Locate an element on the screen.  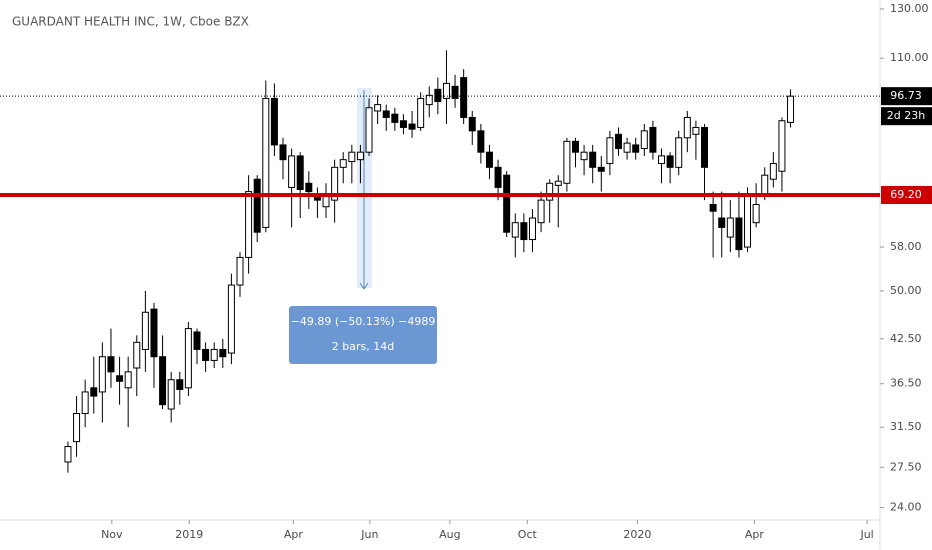
measure-text: 2 bars, 14d is located at coordinates (363, 346).